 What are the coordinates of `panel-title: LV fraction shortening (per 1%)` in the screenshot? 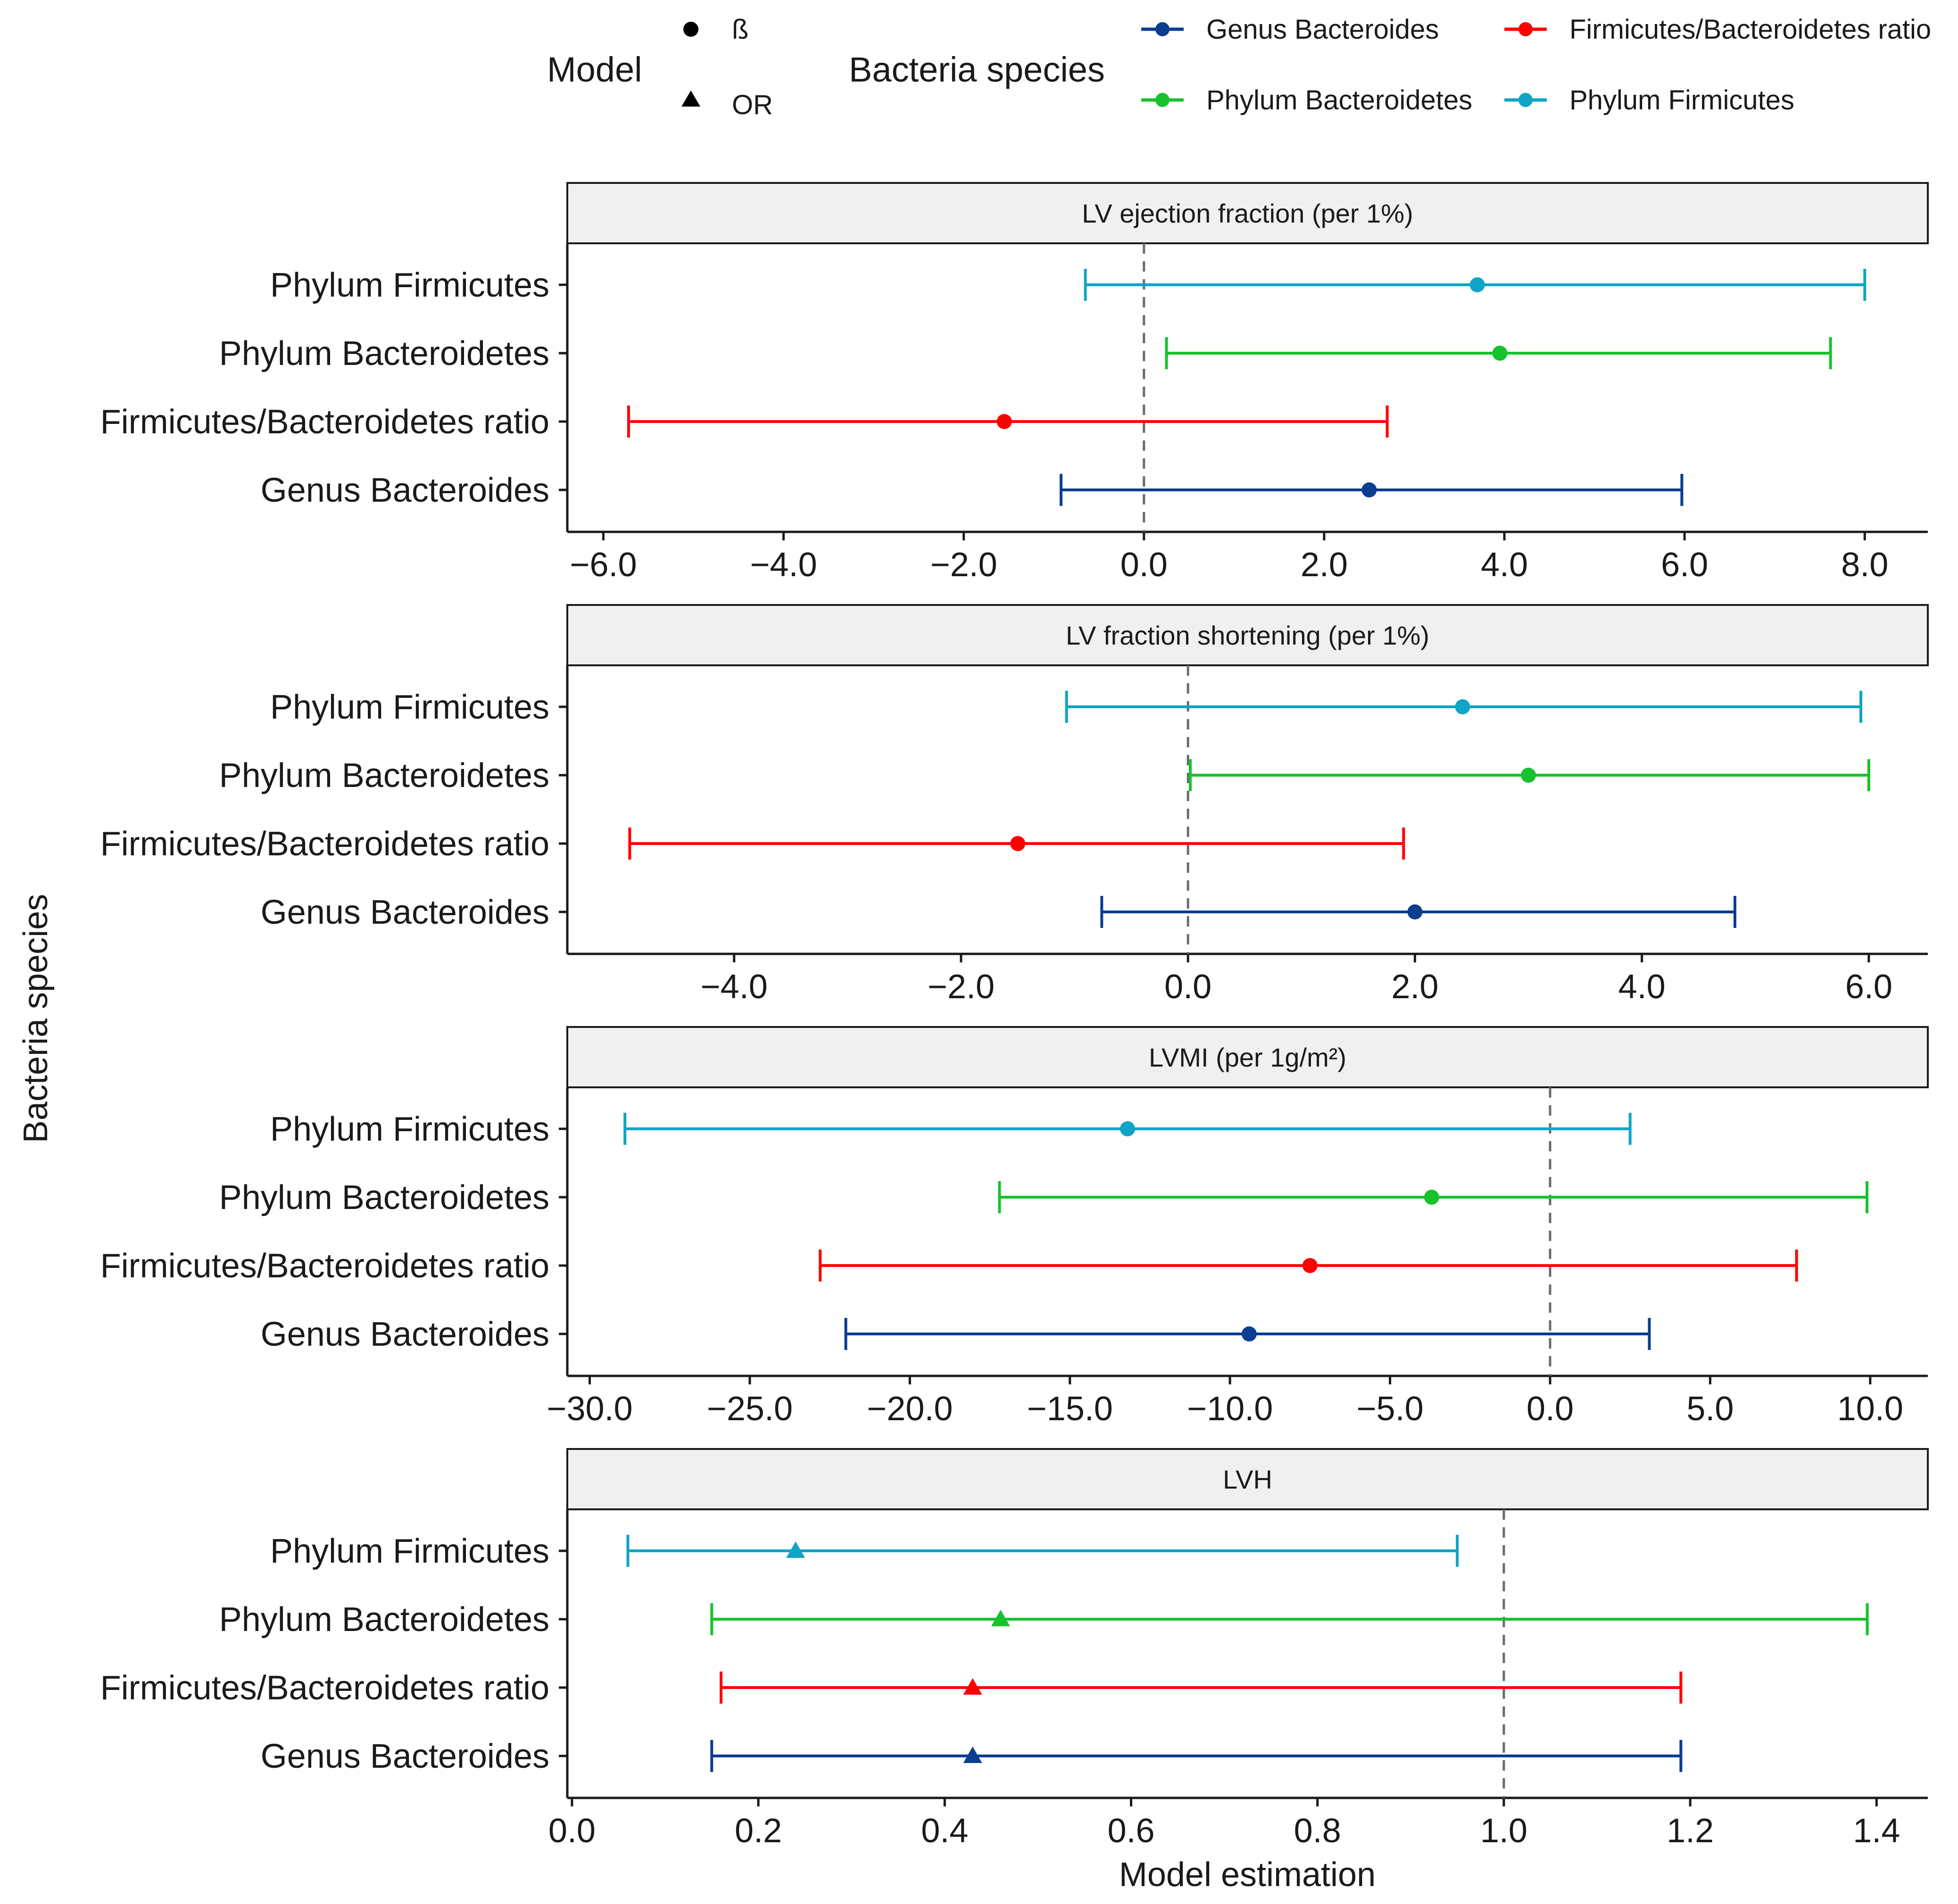 It's located at (1248, 635).